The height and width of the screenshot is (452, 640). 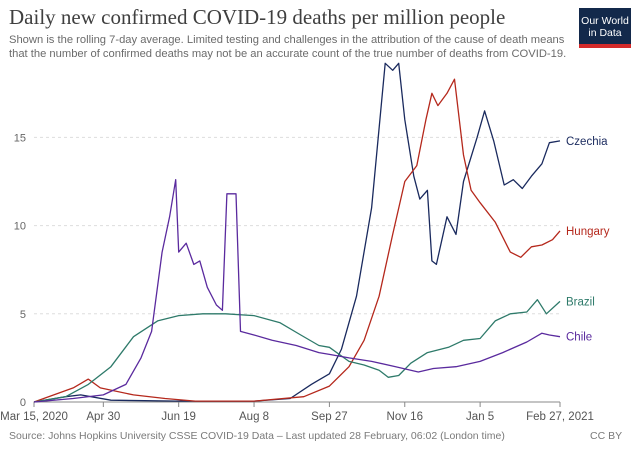 I want to click on x-tick-label: Jan 5, so click(x=480, y=417).